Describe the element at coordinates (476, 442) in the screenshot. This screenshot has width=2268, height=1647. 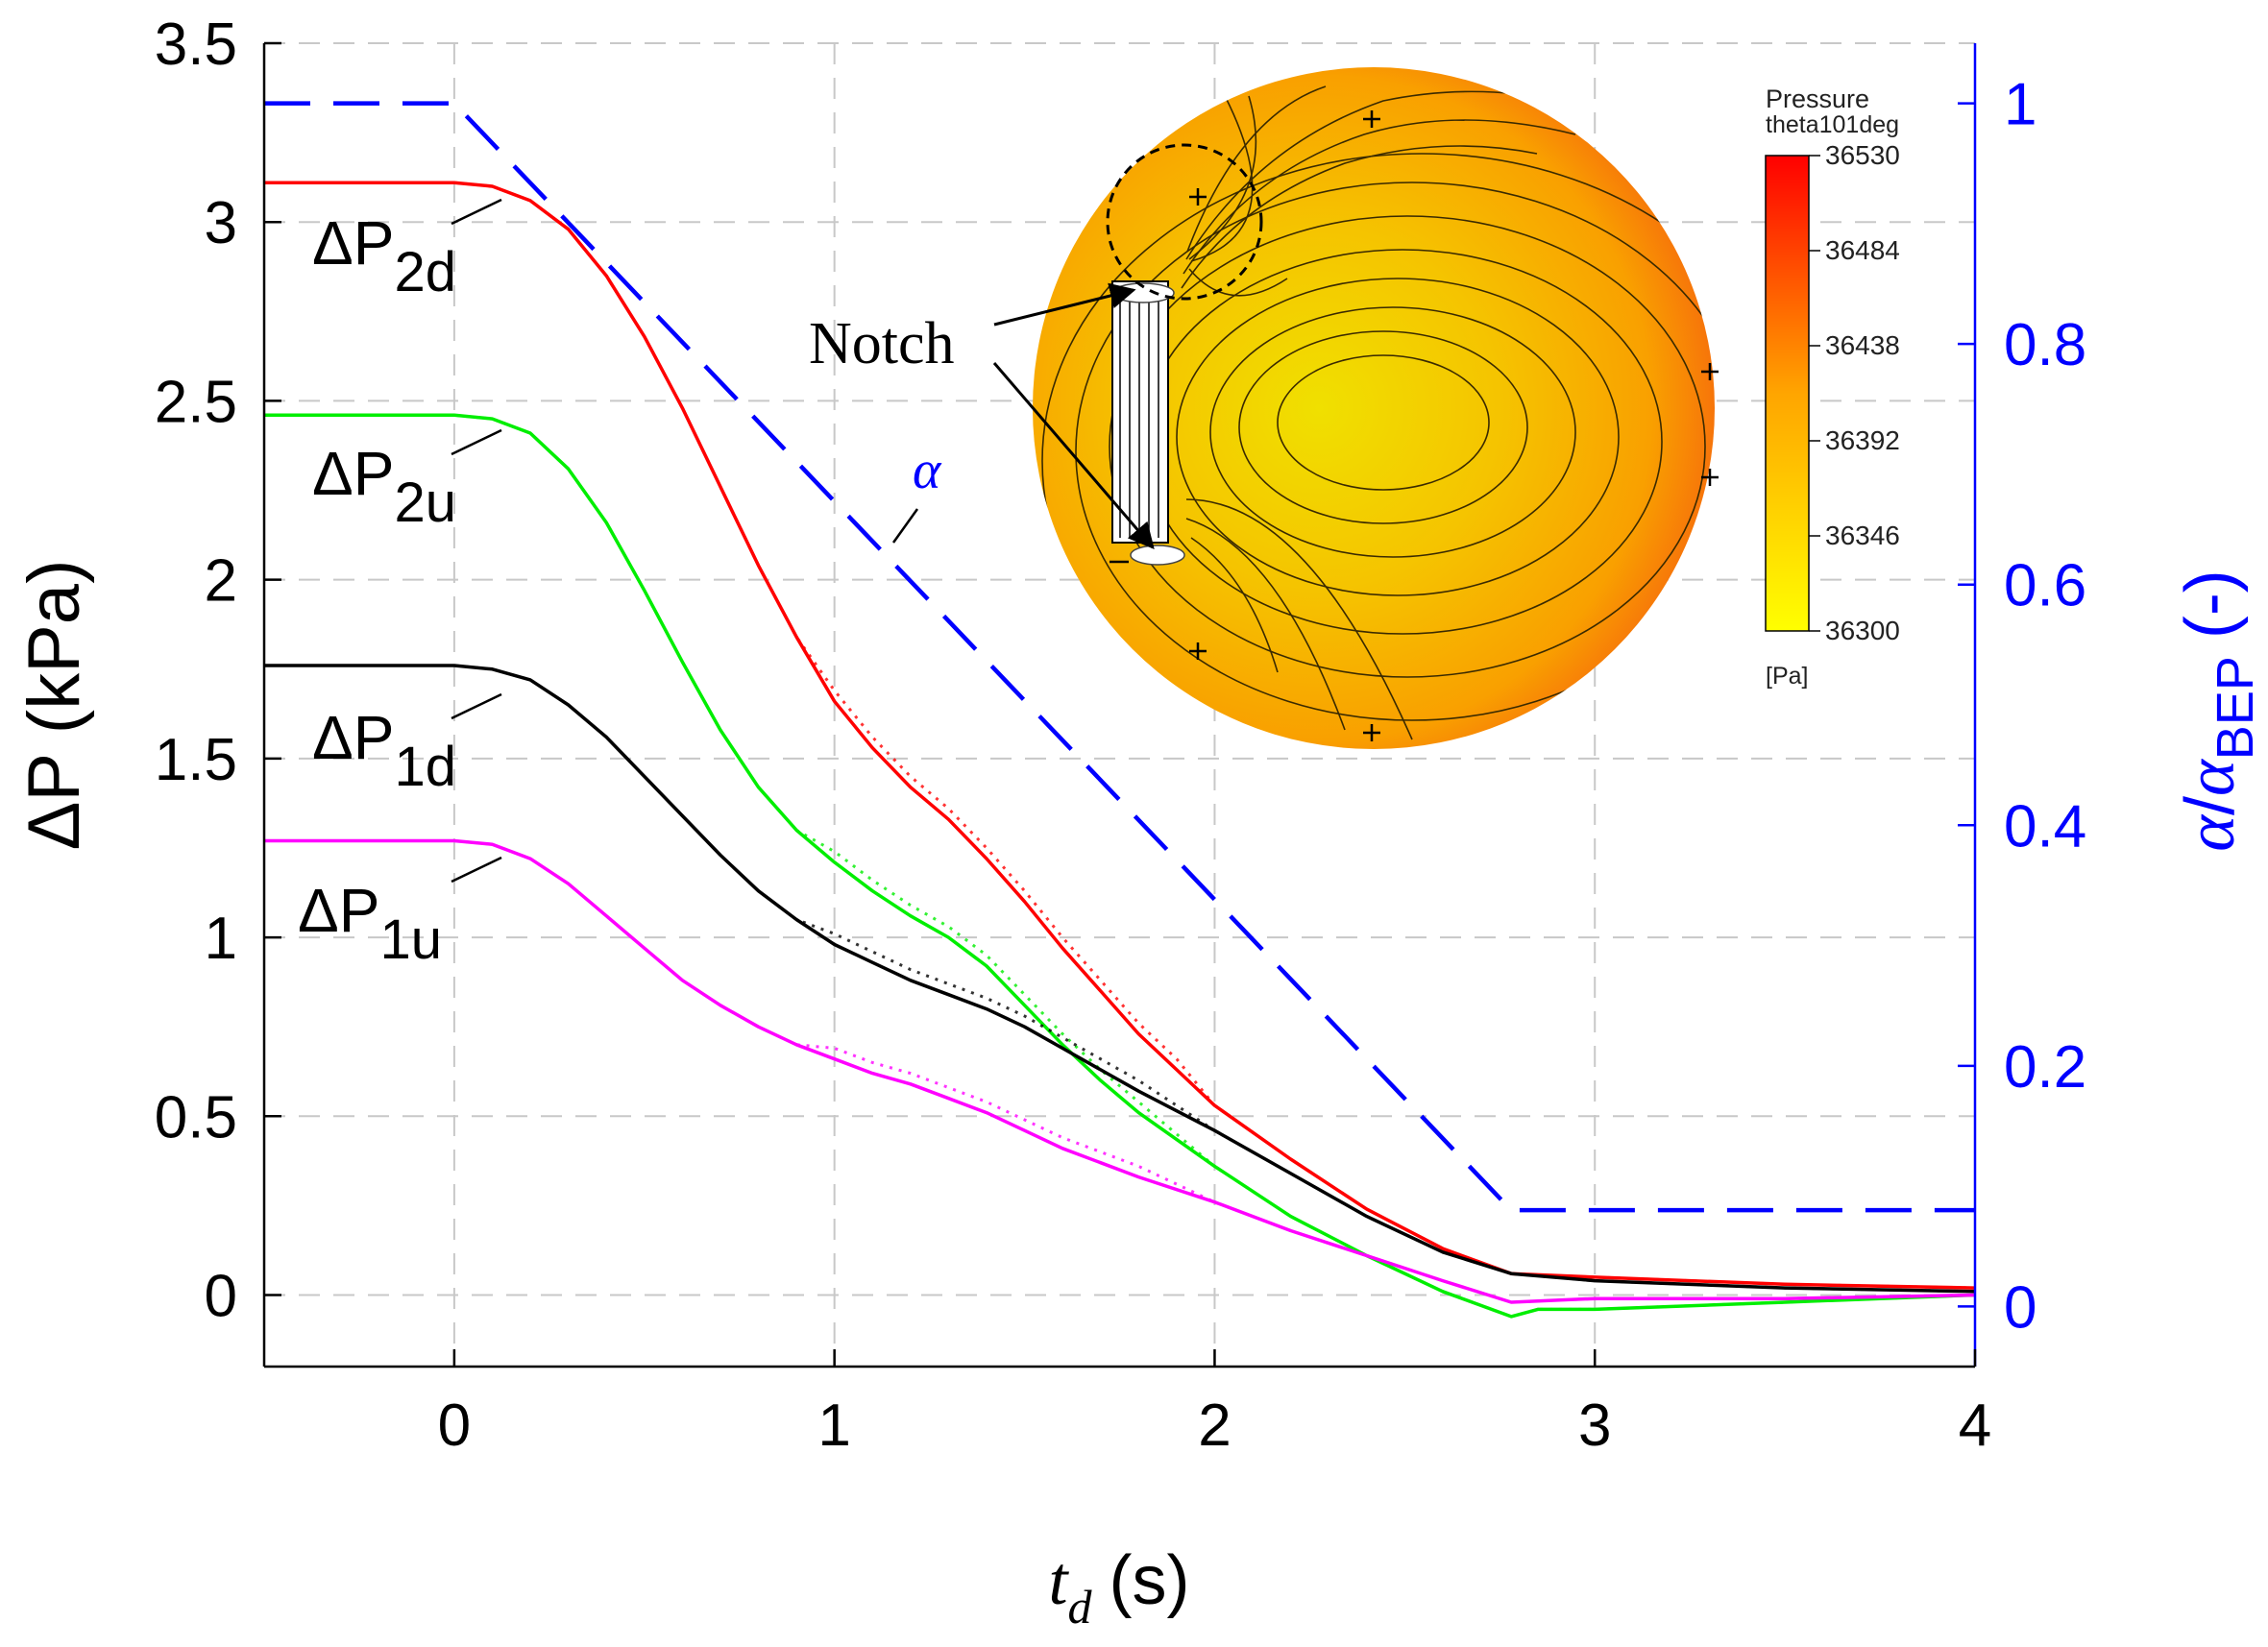
I see `series-leader-ΔP2u` at that location.